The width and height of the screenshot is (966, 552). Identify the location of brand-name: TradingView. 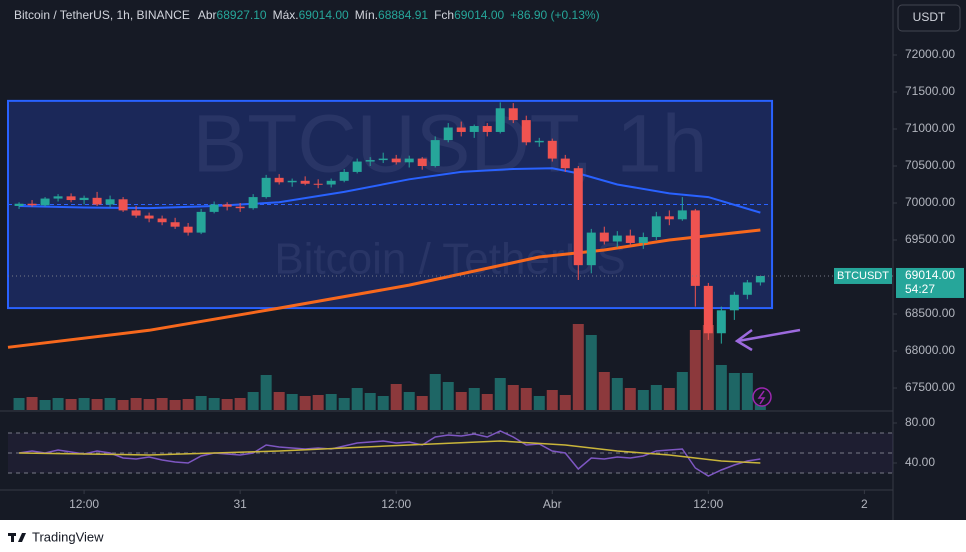
(68, 536).